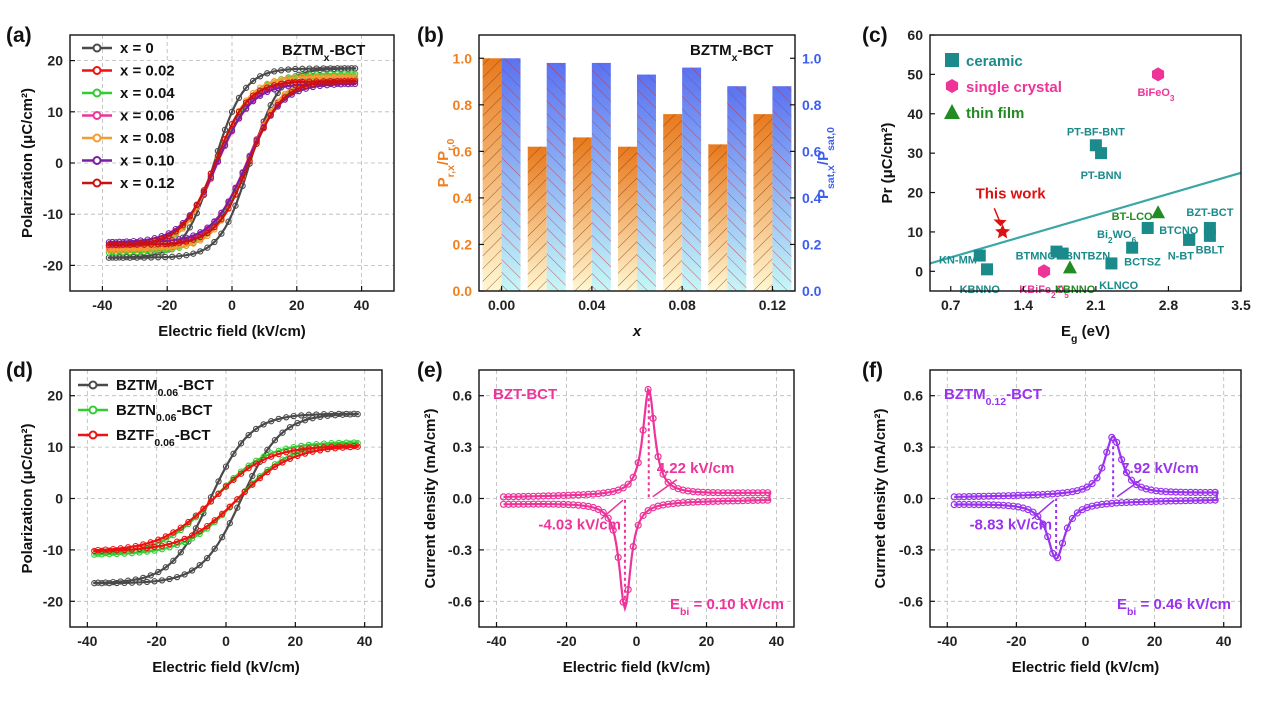 Image resolution: width=1267 pixels, height=719 pixels. What do you see at coordinates (1011, 524) in the screenshot?
I see `panel-f-annot-neg: -8.83 kV/cm` at bounding box center [1011, 524].